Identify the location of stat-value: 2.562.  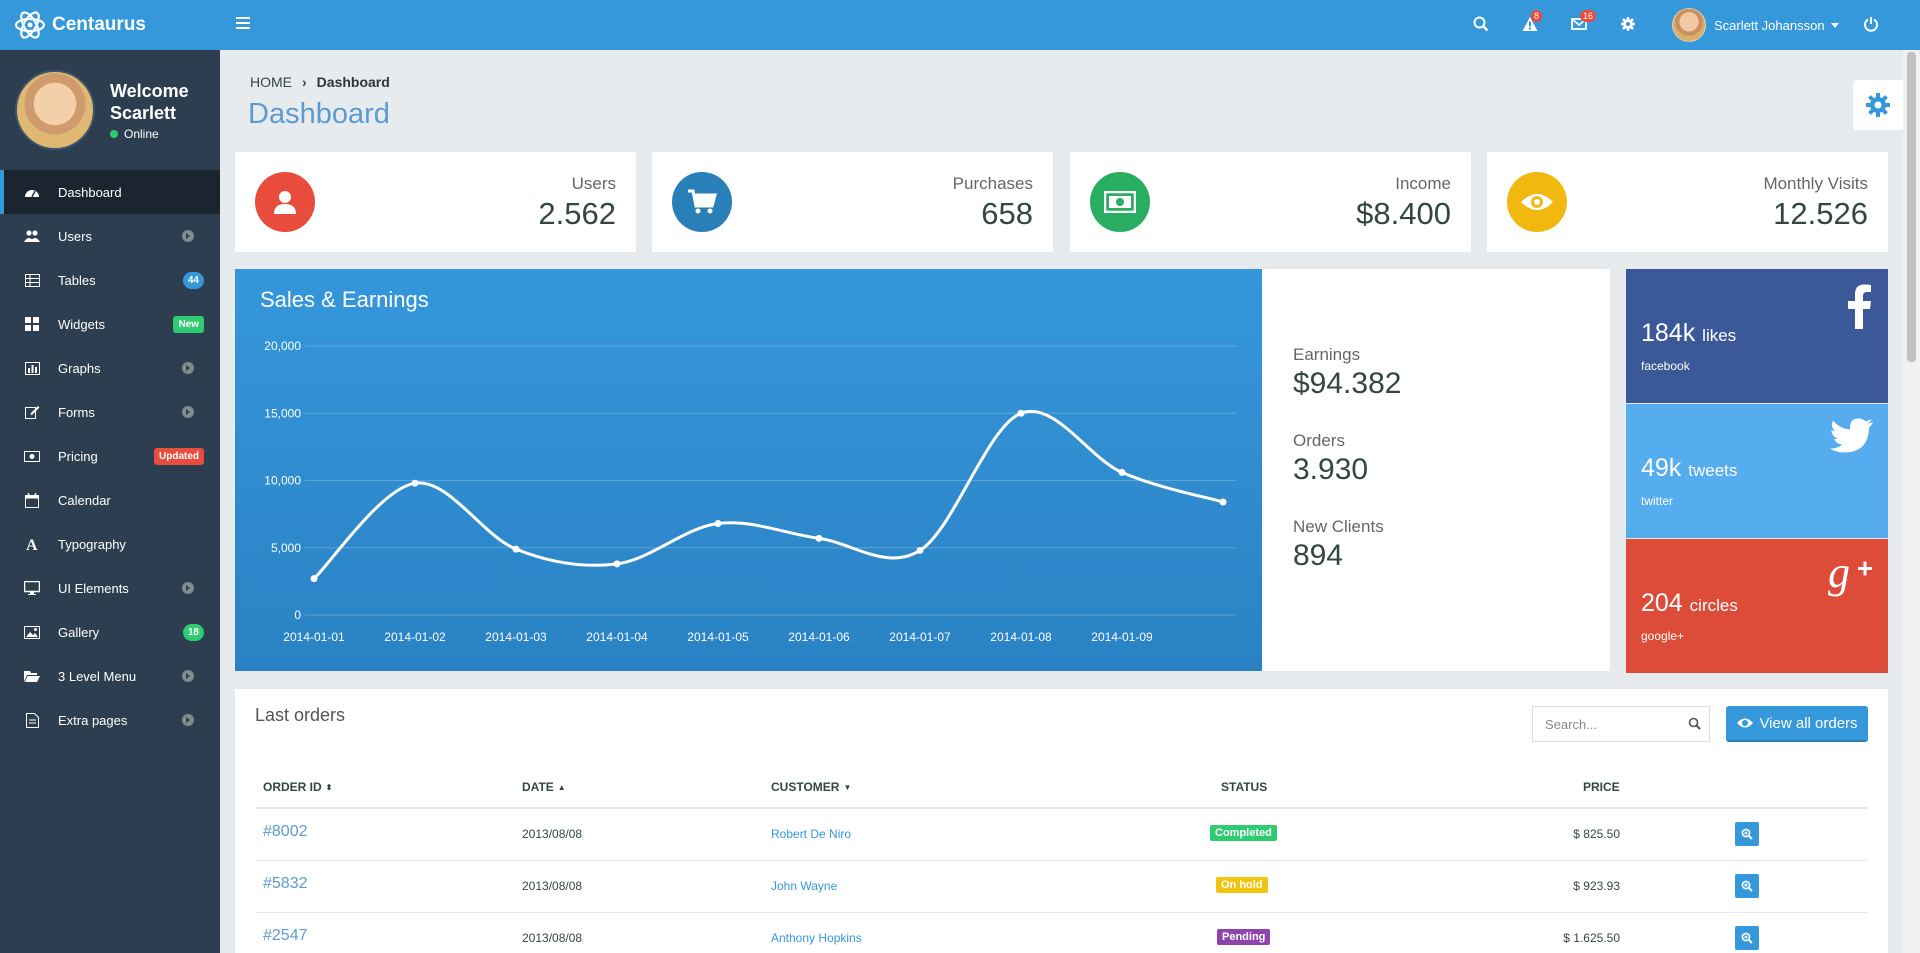
(577, 213).